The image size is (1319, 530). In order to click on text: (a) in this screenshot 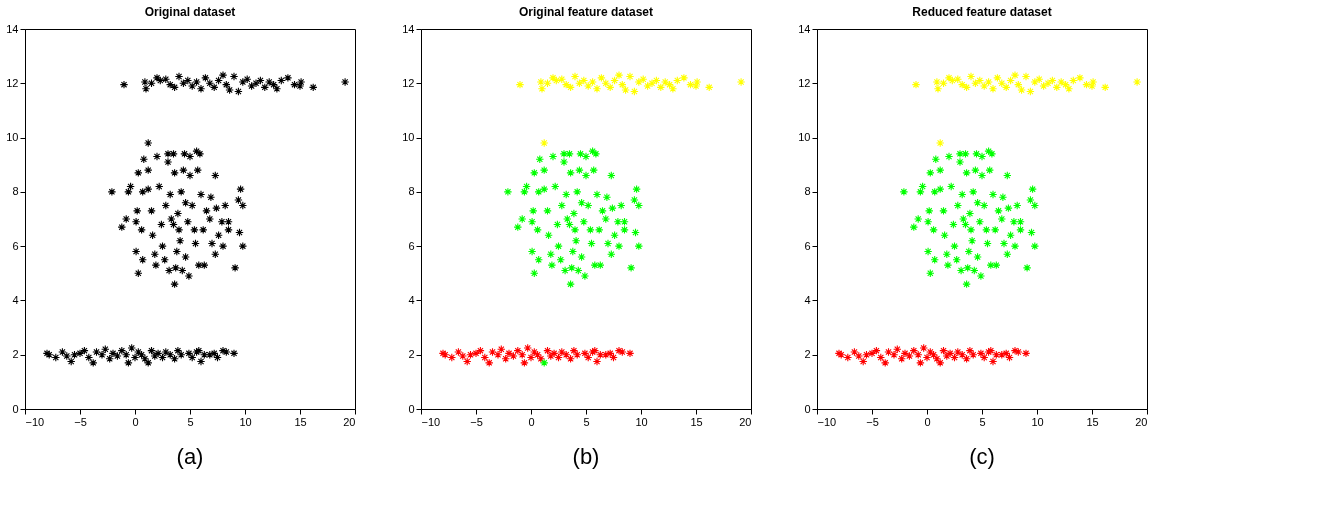, I will do `click(190, 456)`.